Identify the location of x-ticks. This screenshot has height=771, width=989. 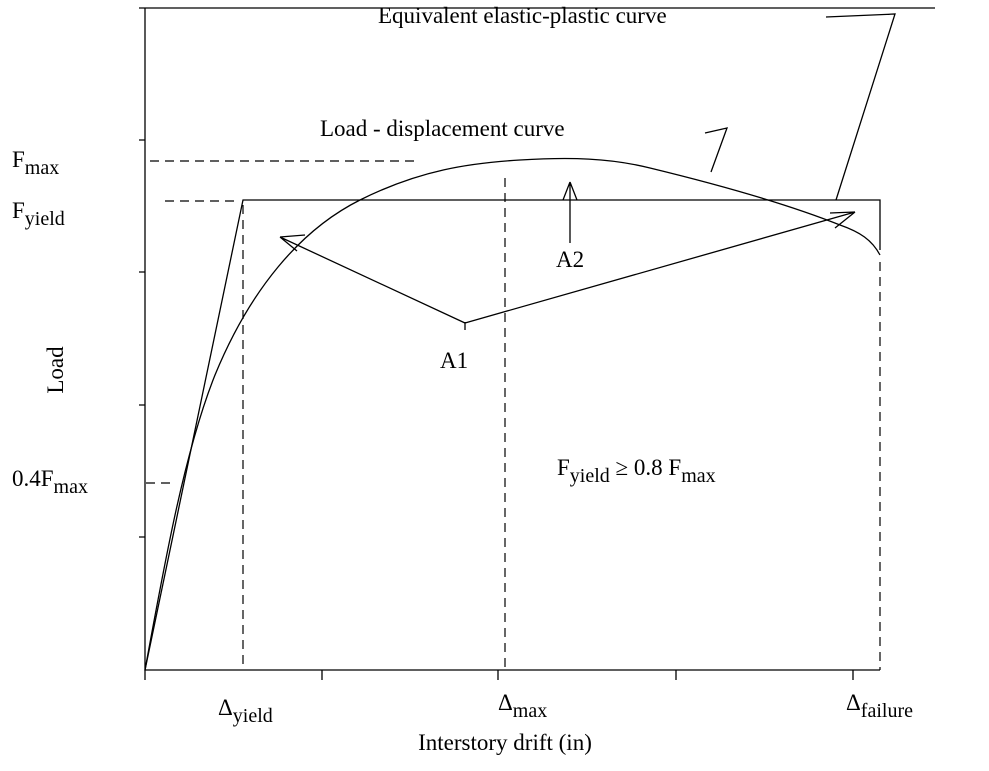
(499, 675).